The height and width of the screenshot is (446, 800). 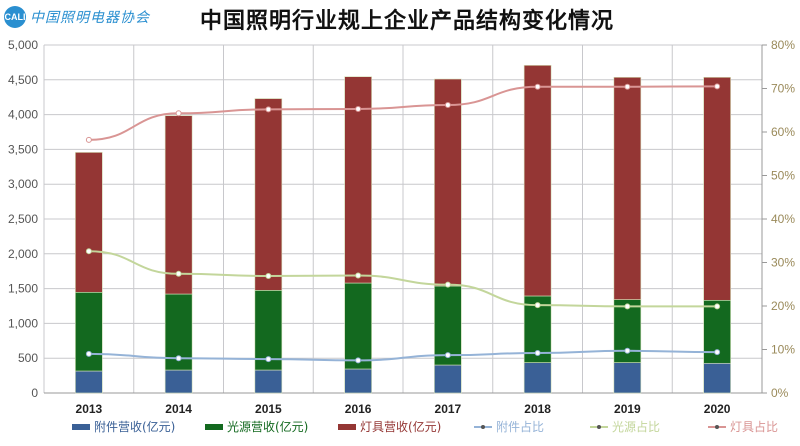 What do you see at coordinates (783, 45) in the screenshot?
I see `y-right-tick-label: 80%` at bounding box center [783, 45].